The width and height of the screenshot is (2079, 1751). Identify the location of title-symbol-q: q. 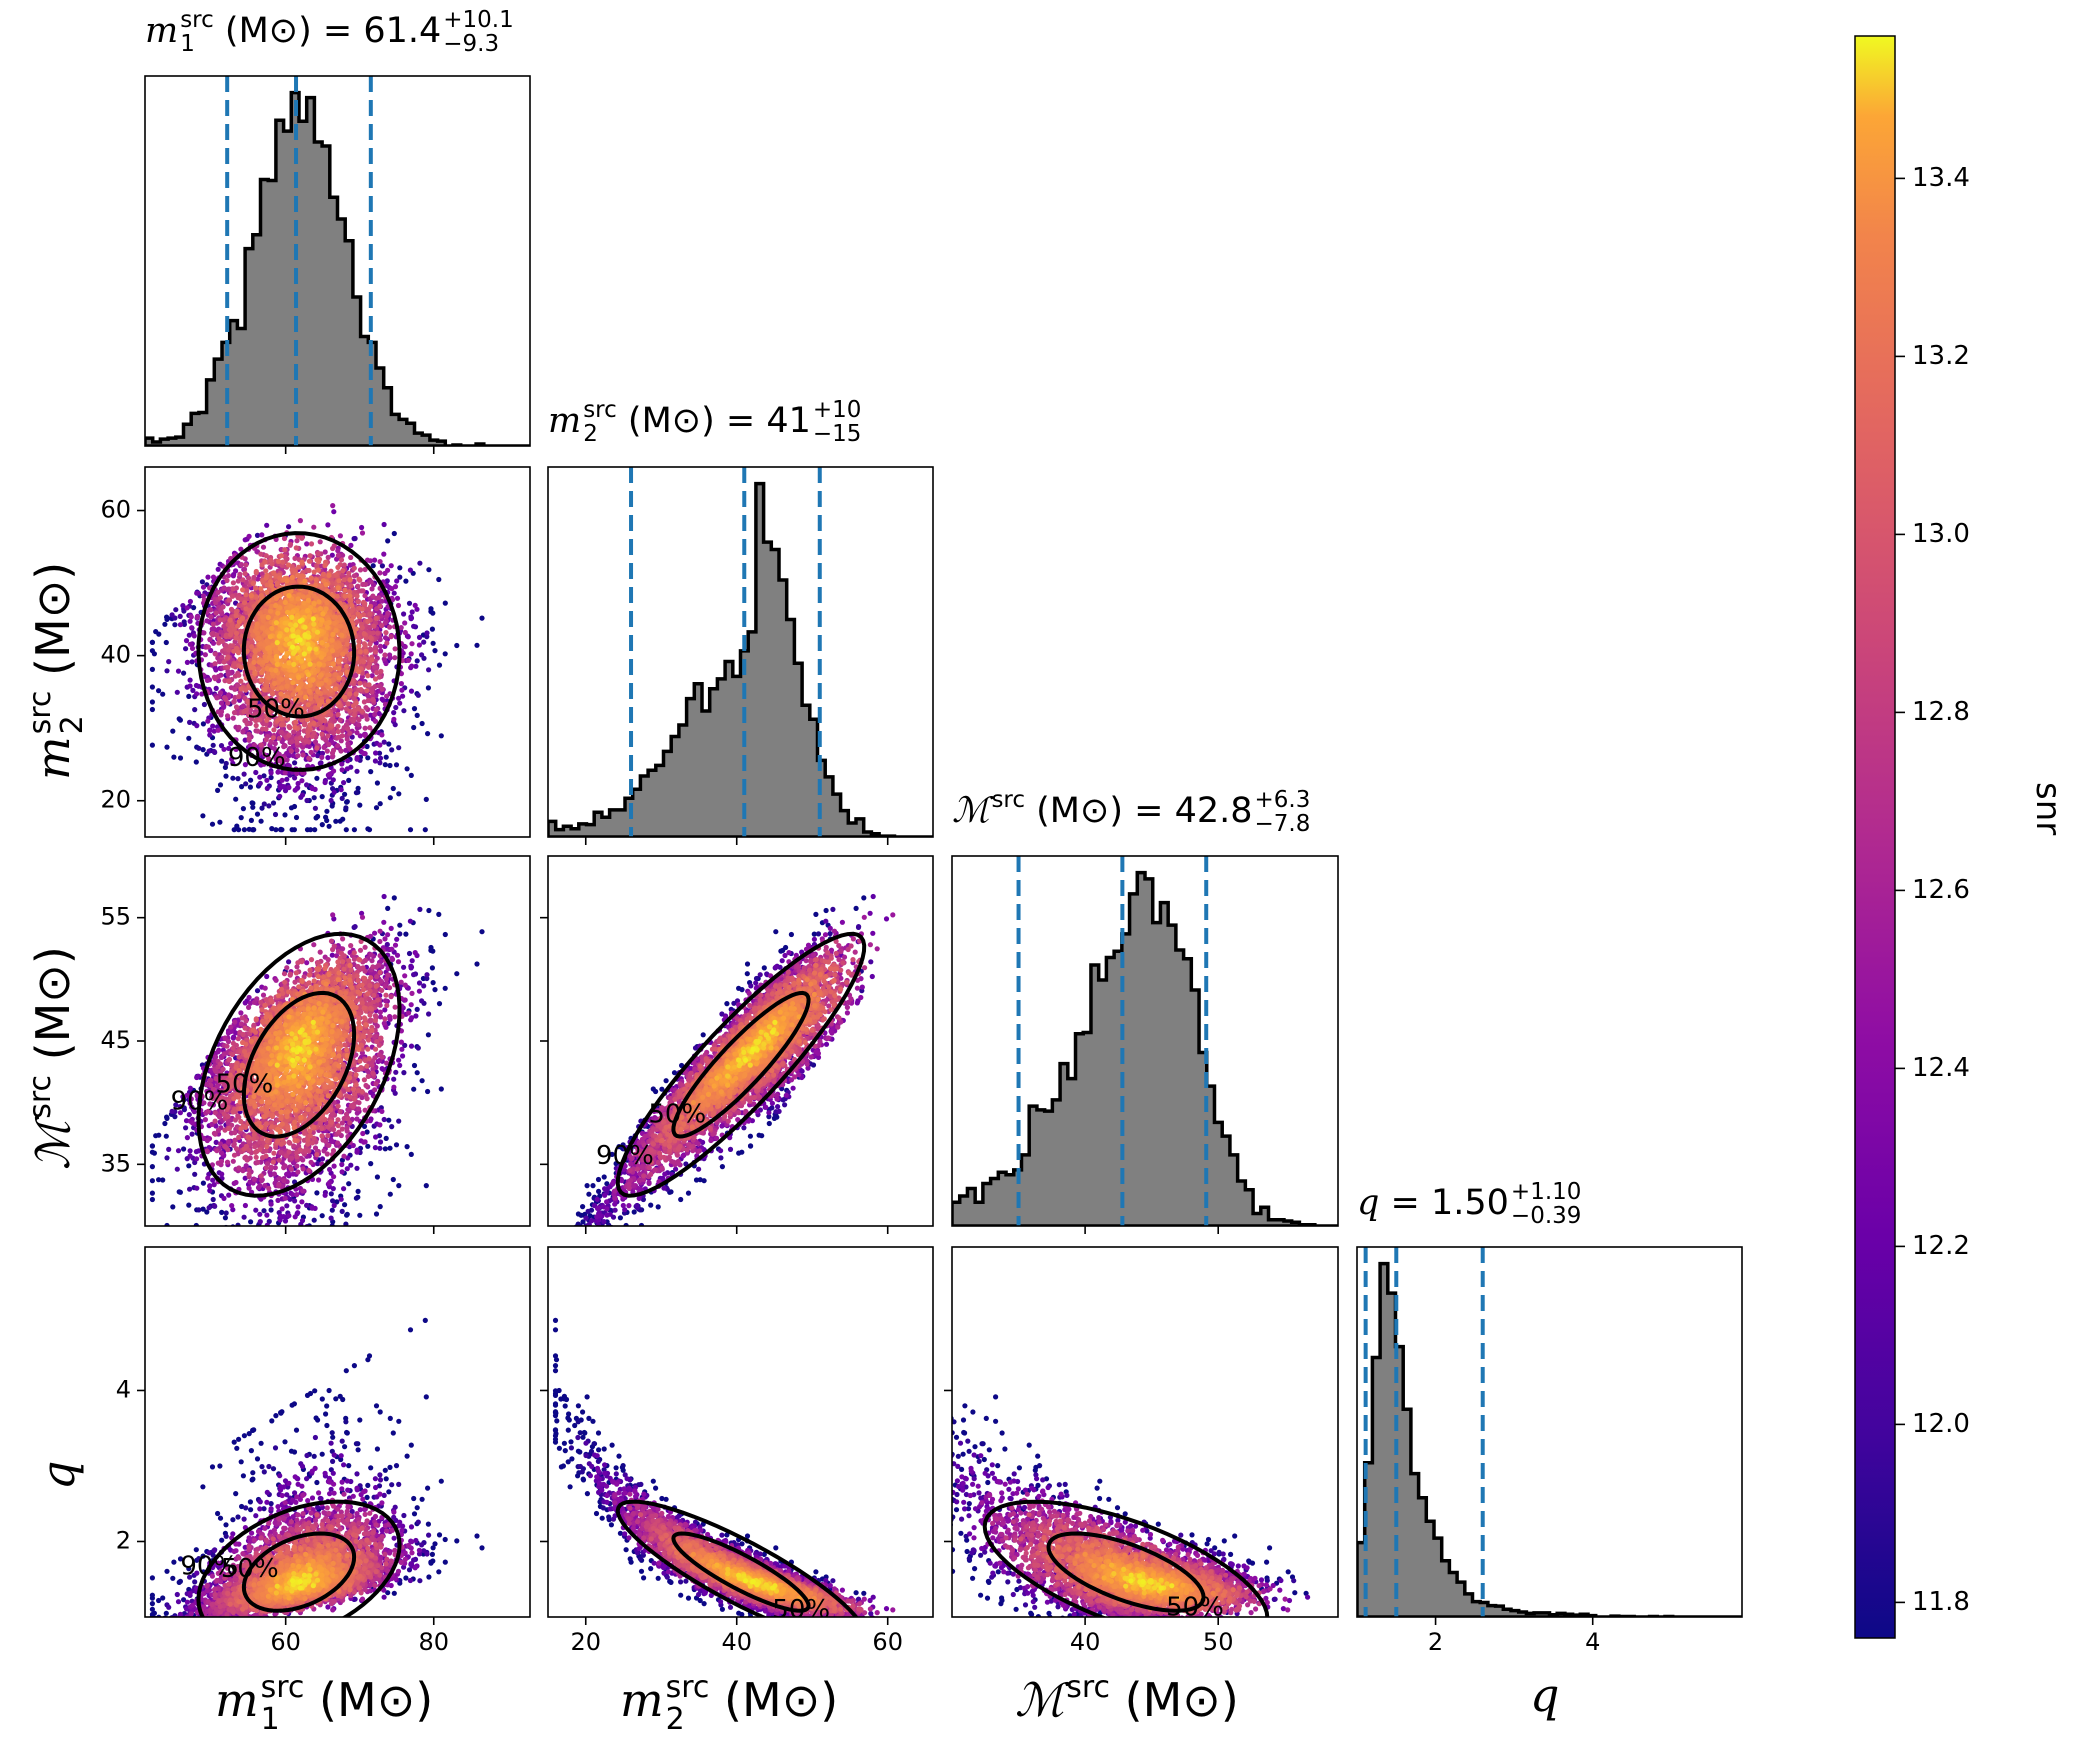
(1368, 1203).